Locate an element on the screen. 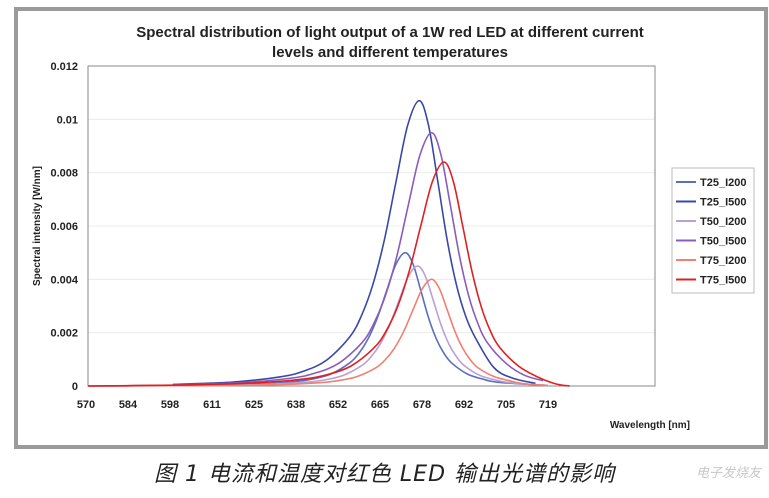  y-tick-label: 0.004 is located at coordinates (64, 280).